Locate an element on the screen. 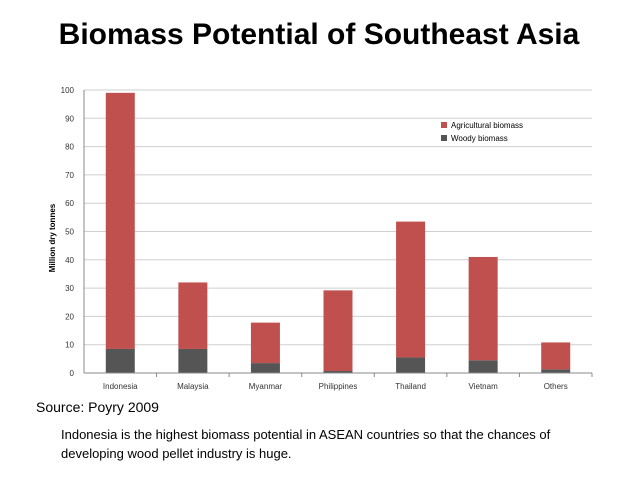  legend-label: Woody biomass is located at coordinates (479, 138).